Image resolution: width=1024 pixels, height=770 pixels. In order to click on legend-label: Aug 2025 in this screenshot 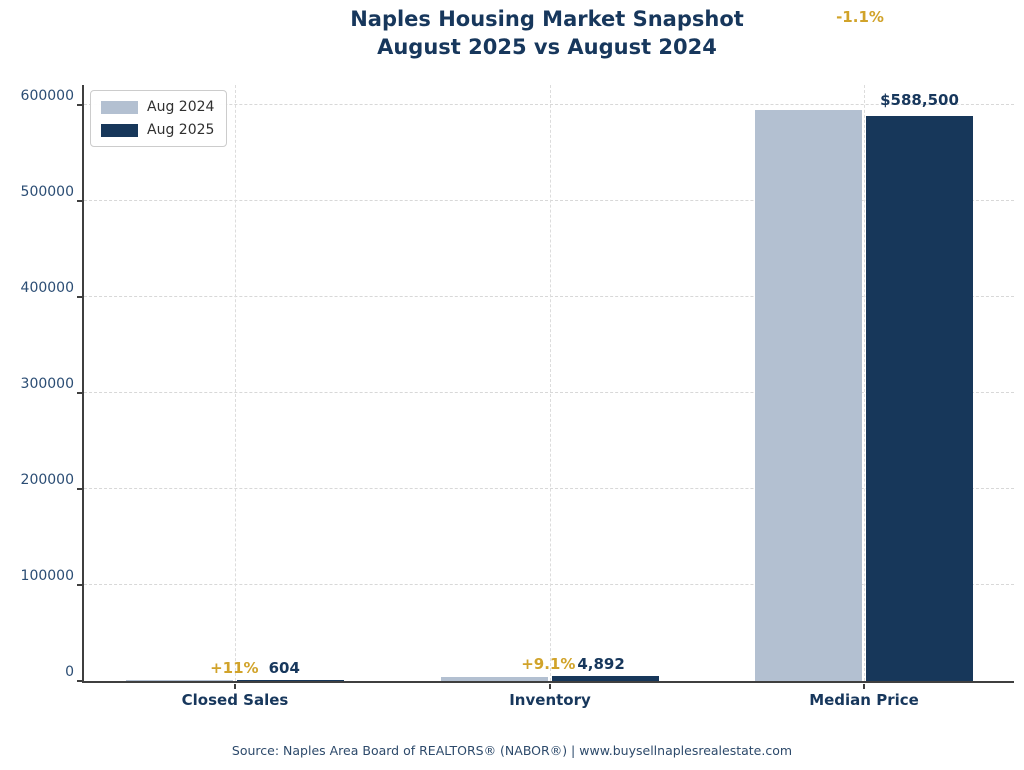, I will do `click(181, 130)`.